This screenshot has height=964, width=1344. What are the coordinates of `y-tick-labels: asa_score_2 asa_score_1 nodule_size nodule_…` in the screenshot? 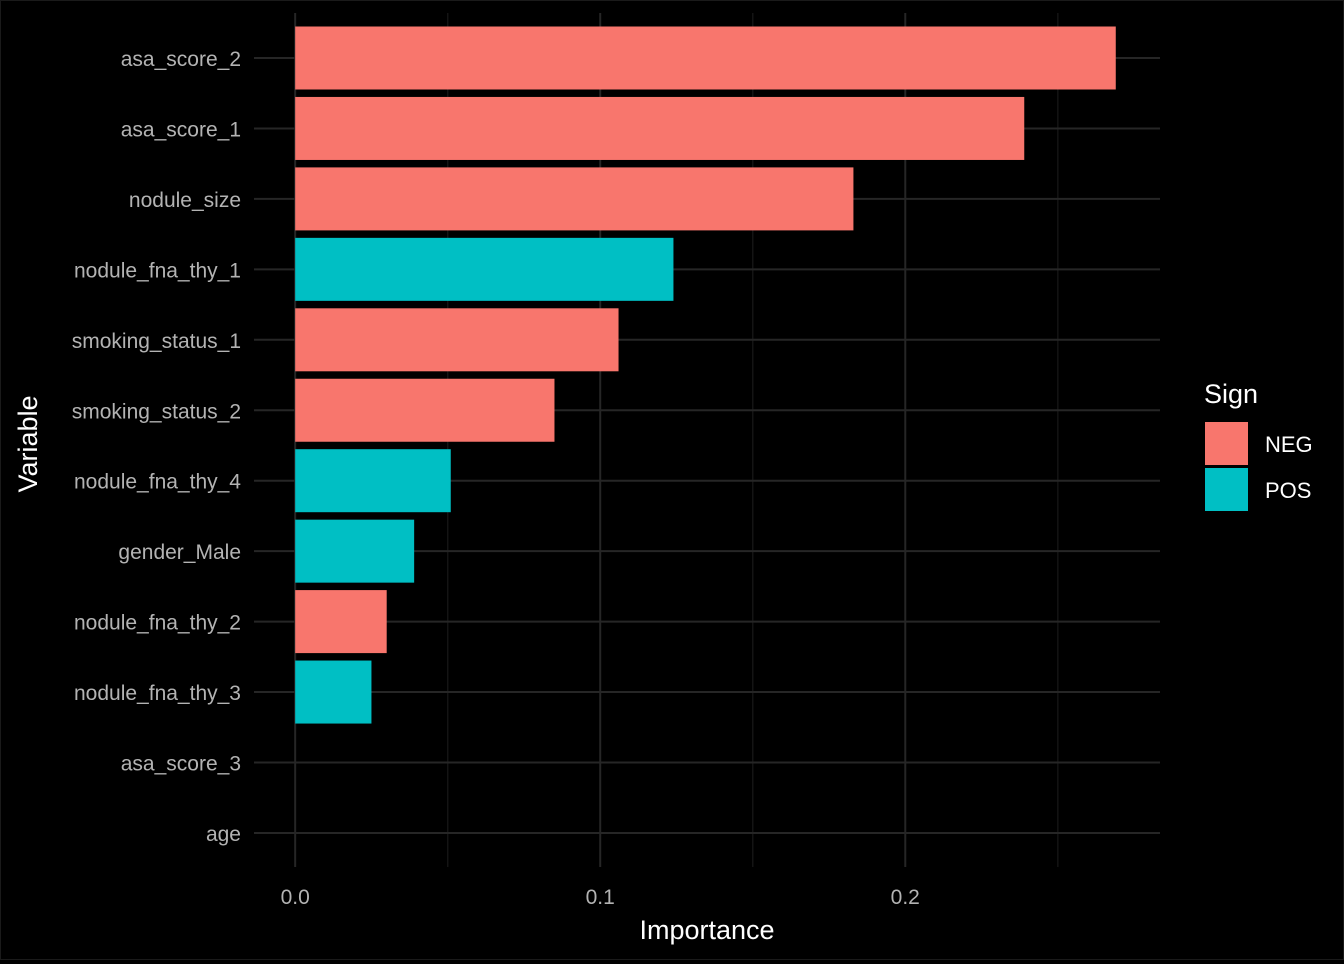 It's located at (157, 447).